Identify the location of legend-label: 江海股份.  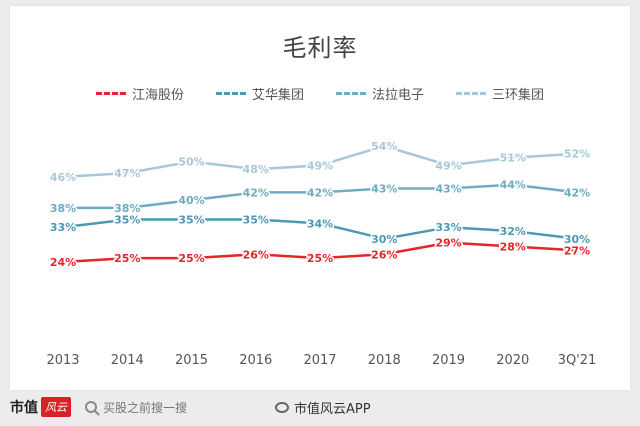
(157, 95).